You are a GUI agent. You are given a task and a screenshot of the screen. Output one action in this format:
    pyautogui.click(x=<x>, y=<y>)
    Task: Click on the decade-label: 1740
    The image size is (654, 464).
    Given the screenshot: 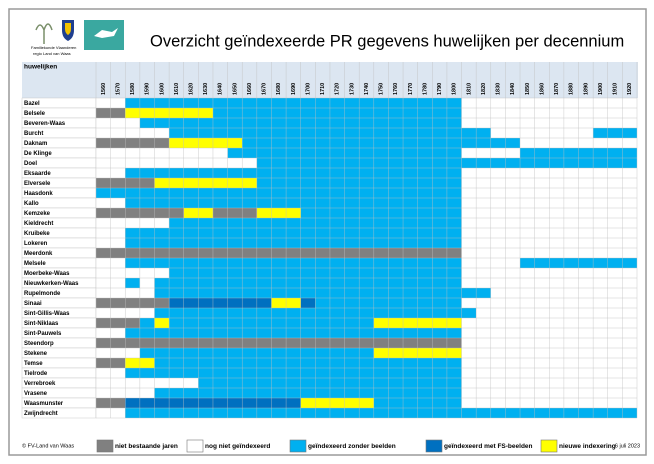 What is the action you would take?
    pyautogui.click(x=367, y=89)
    